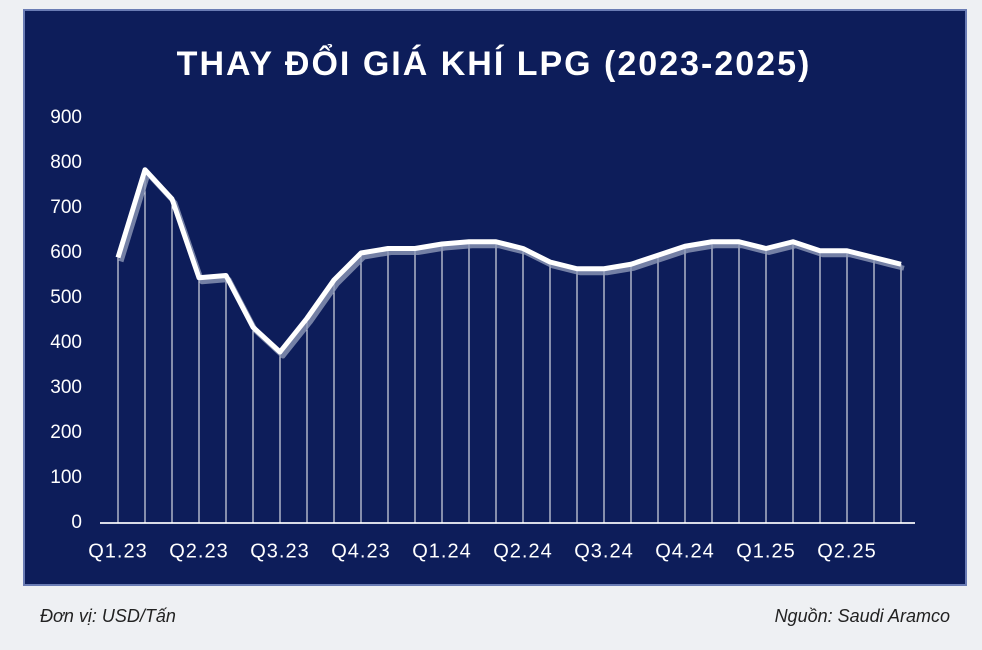 The image size is (982, 650). Describe the element at coordinates (117, 551) in the screenshot. I see `x-tick-label: Q1.23` at that location.